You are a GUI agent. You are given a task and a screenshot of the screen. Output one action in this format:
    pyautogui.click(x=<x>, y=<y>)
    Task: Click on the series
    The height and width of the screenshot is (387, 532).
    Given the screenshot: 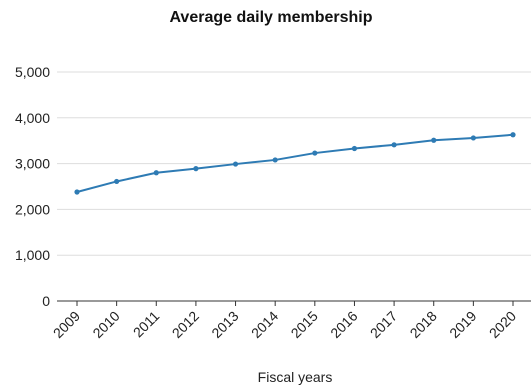 What is the action you would take?
    pyautogui.click(x=295, y=163)
    